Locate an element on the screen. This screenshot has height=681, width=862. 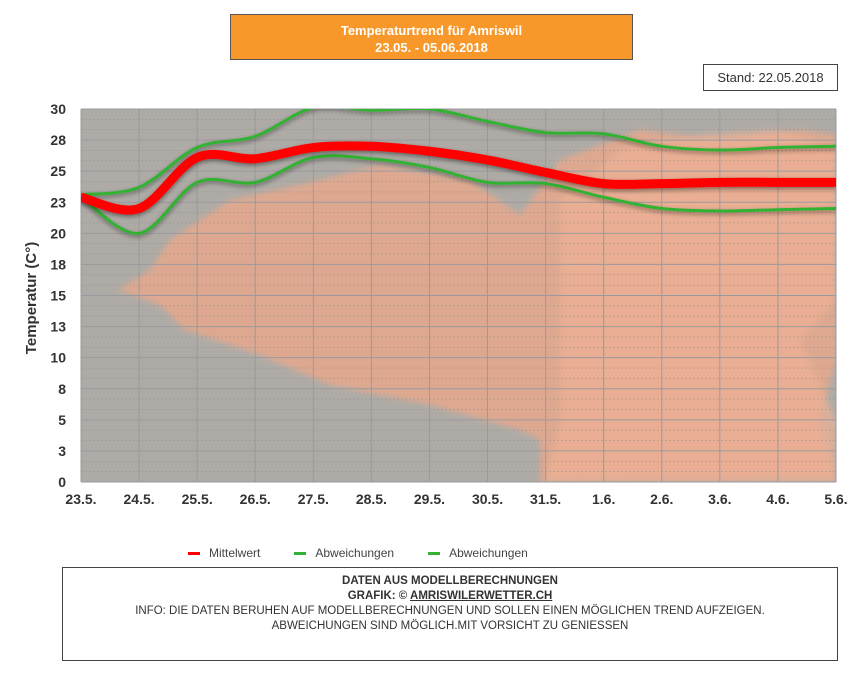
legend-item-abweichungen-upper: Abweichungen is located at coordinates (344, 553).